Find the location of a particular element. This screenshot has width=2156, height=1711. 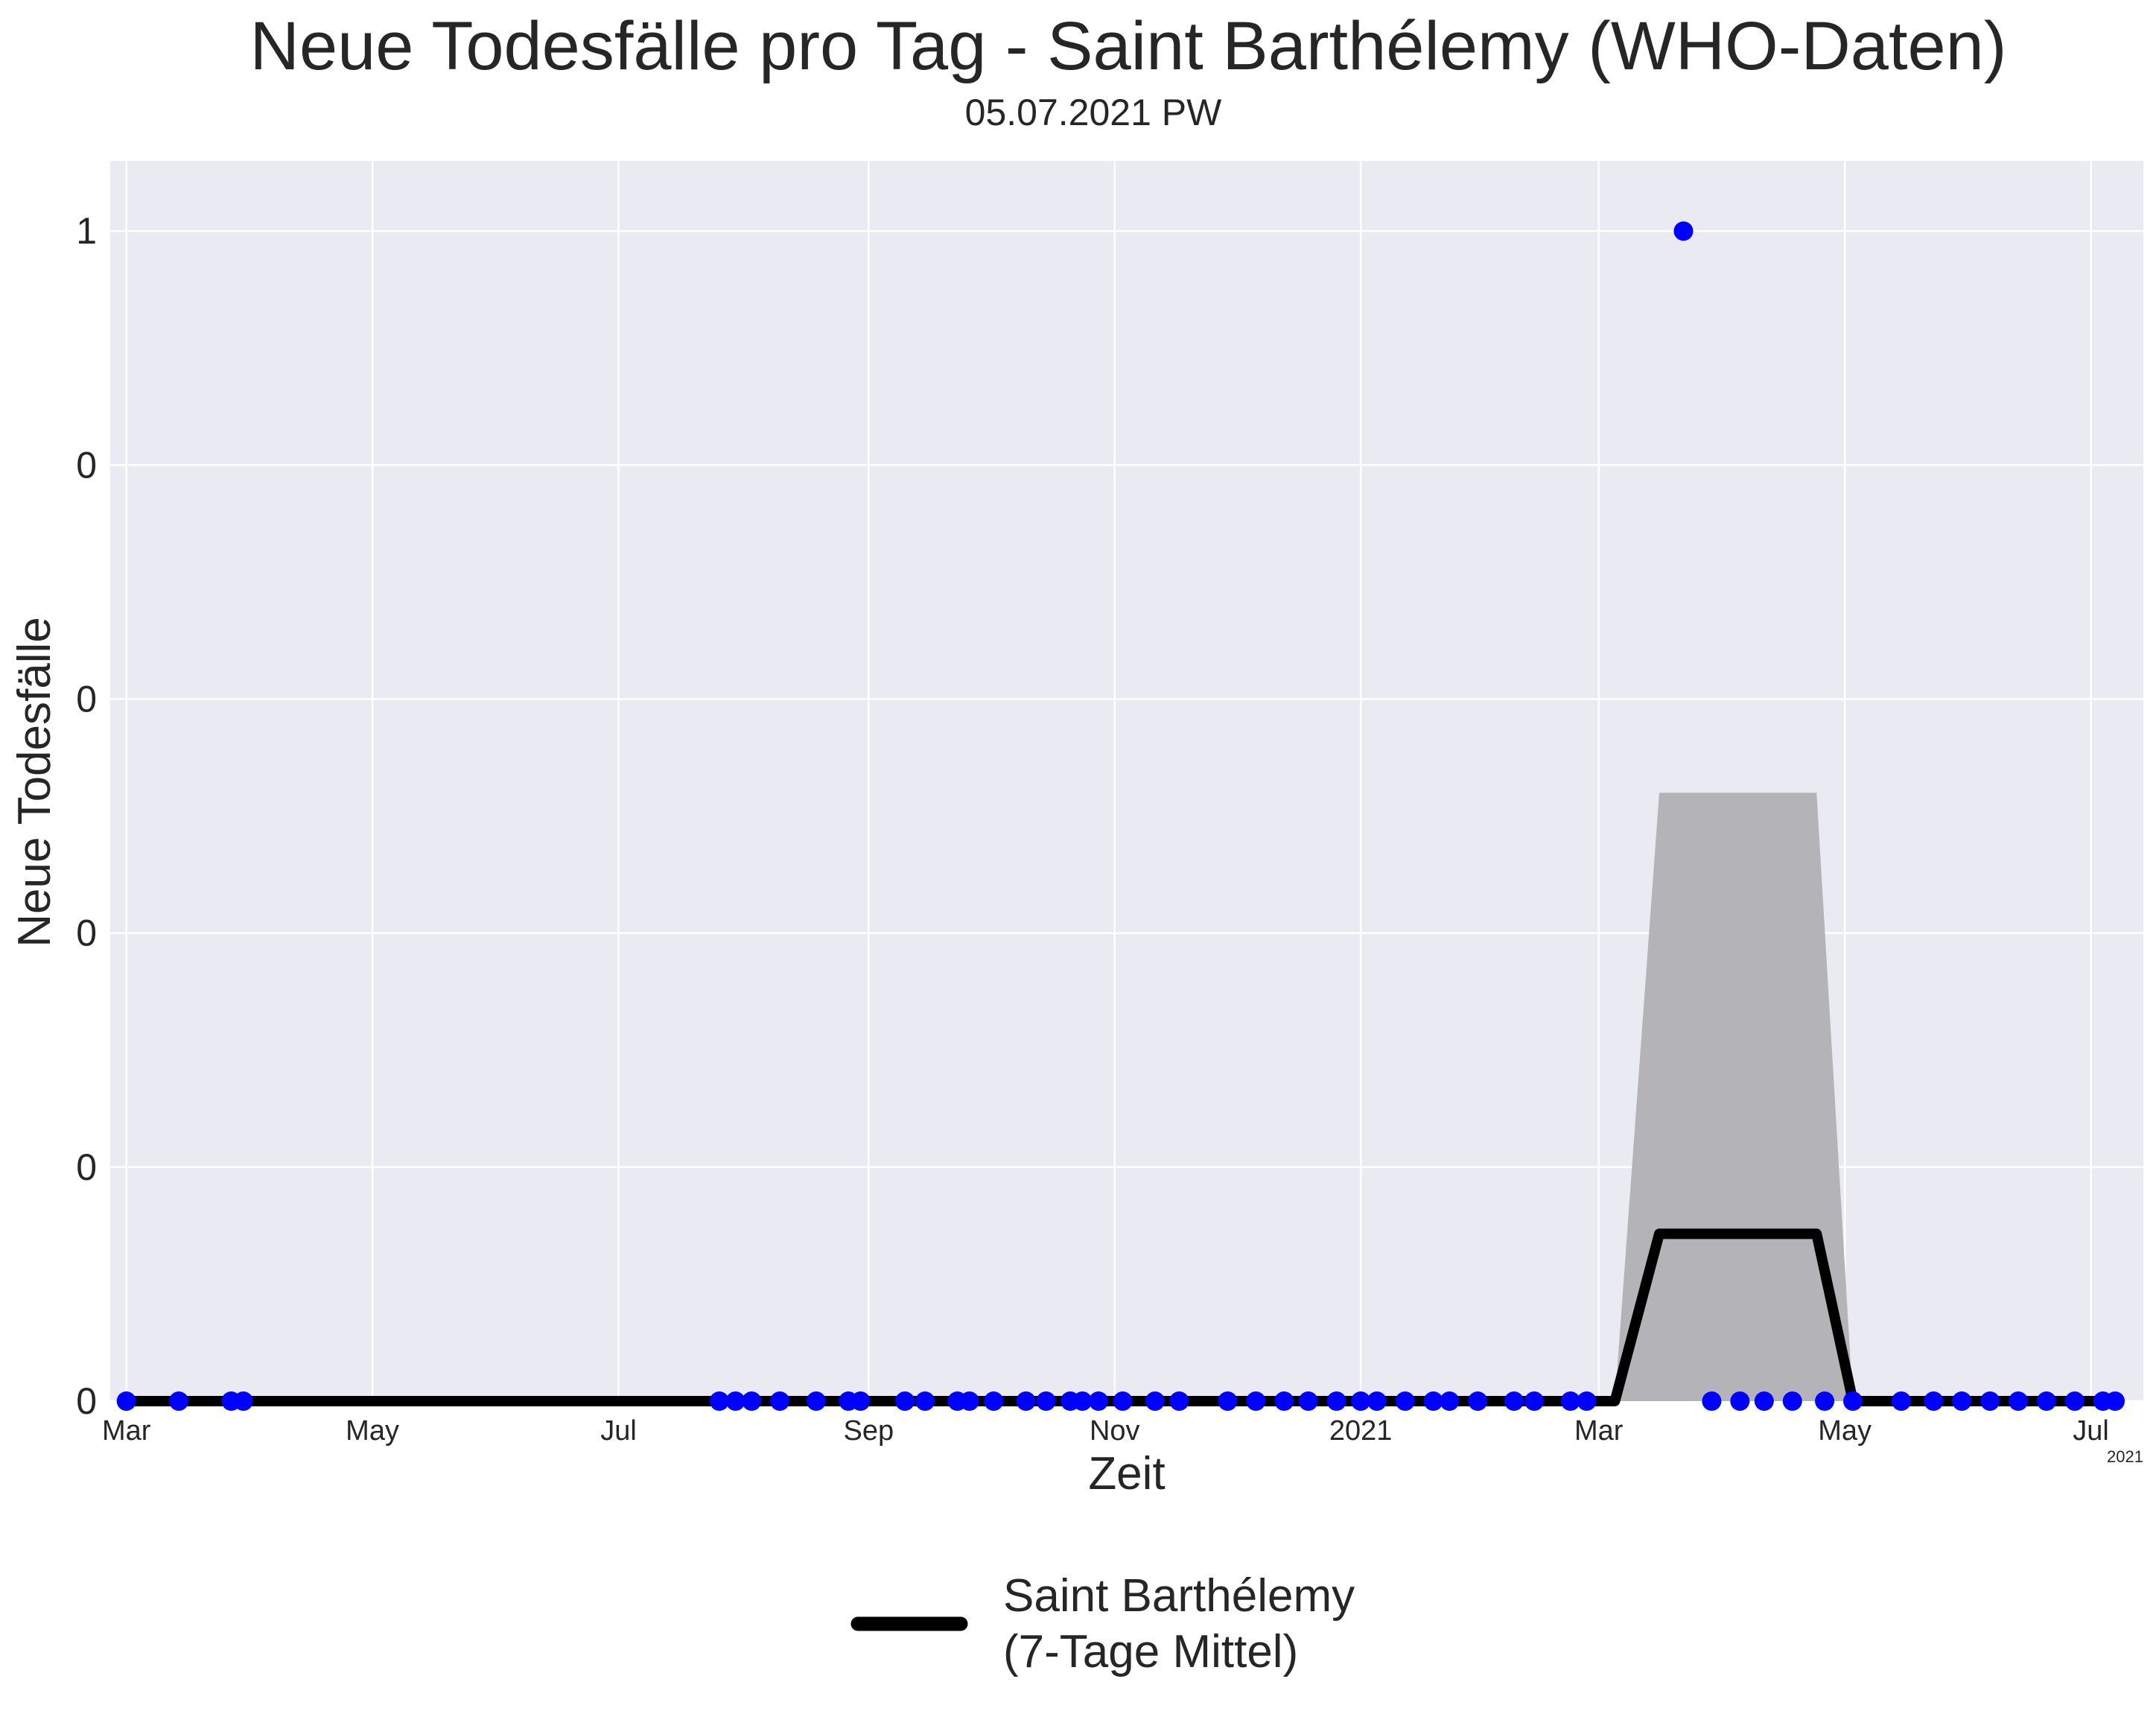

legend-label-line2: (7-Tage Mittel) is located at coordinates (1151, 1652).